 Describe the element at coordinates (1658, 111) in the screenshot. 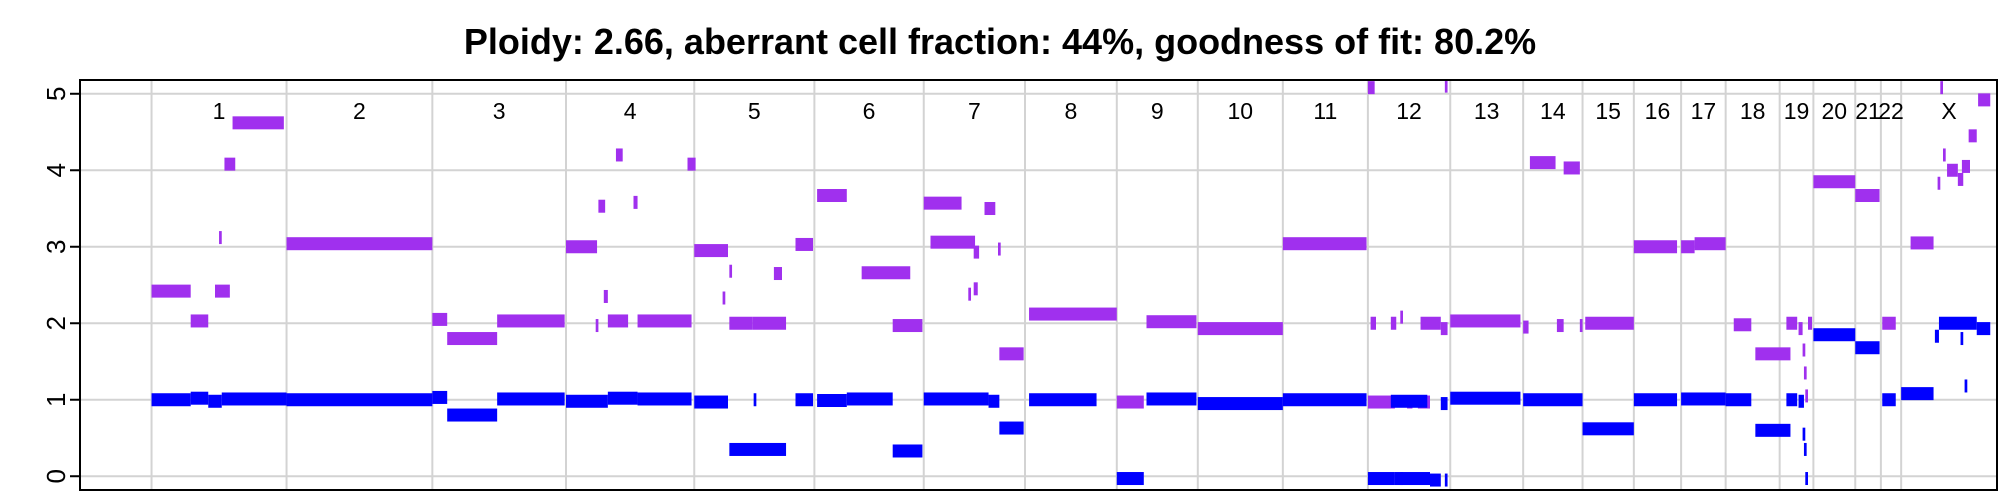

I see `chromosome-label: 16` at that location.